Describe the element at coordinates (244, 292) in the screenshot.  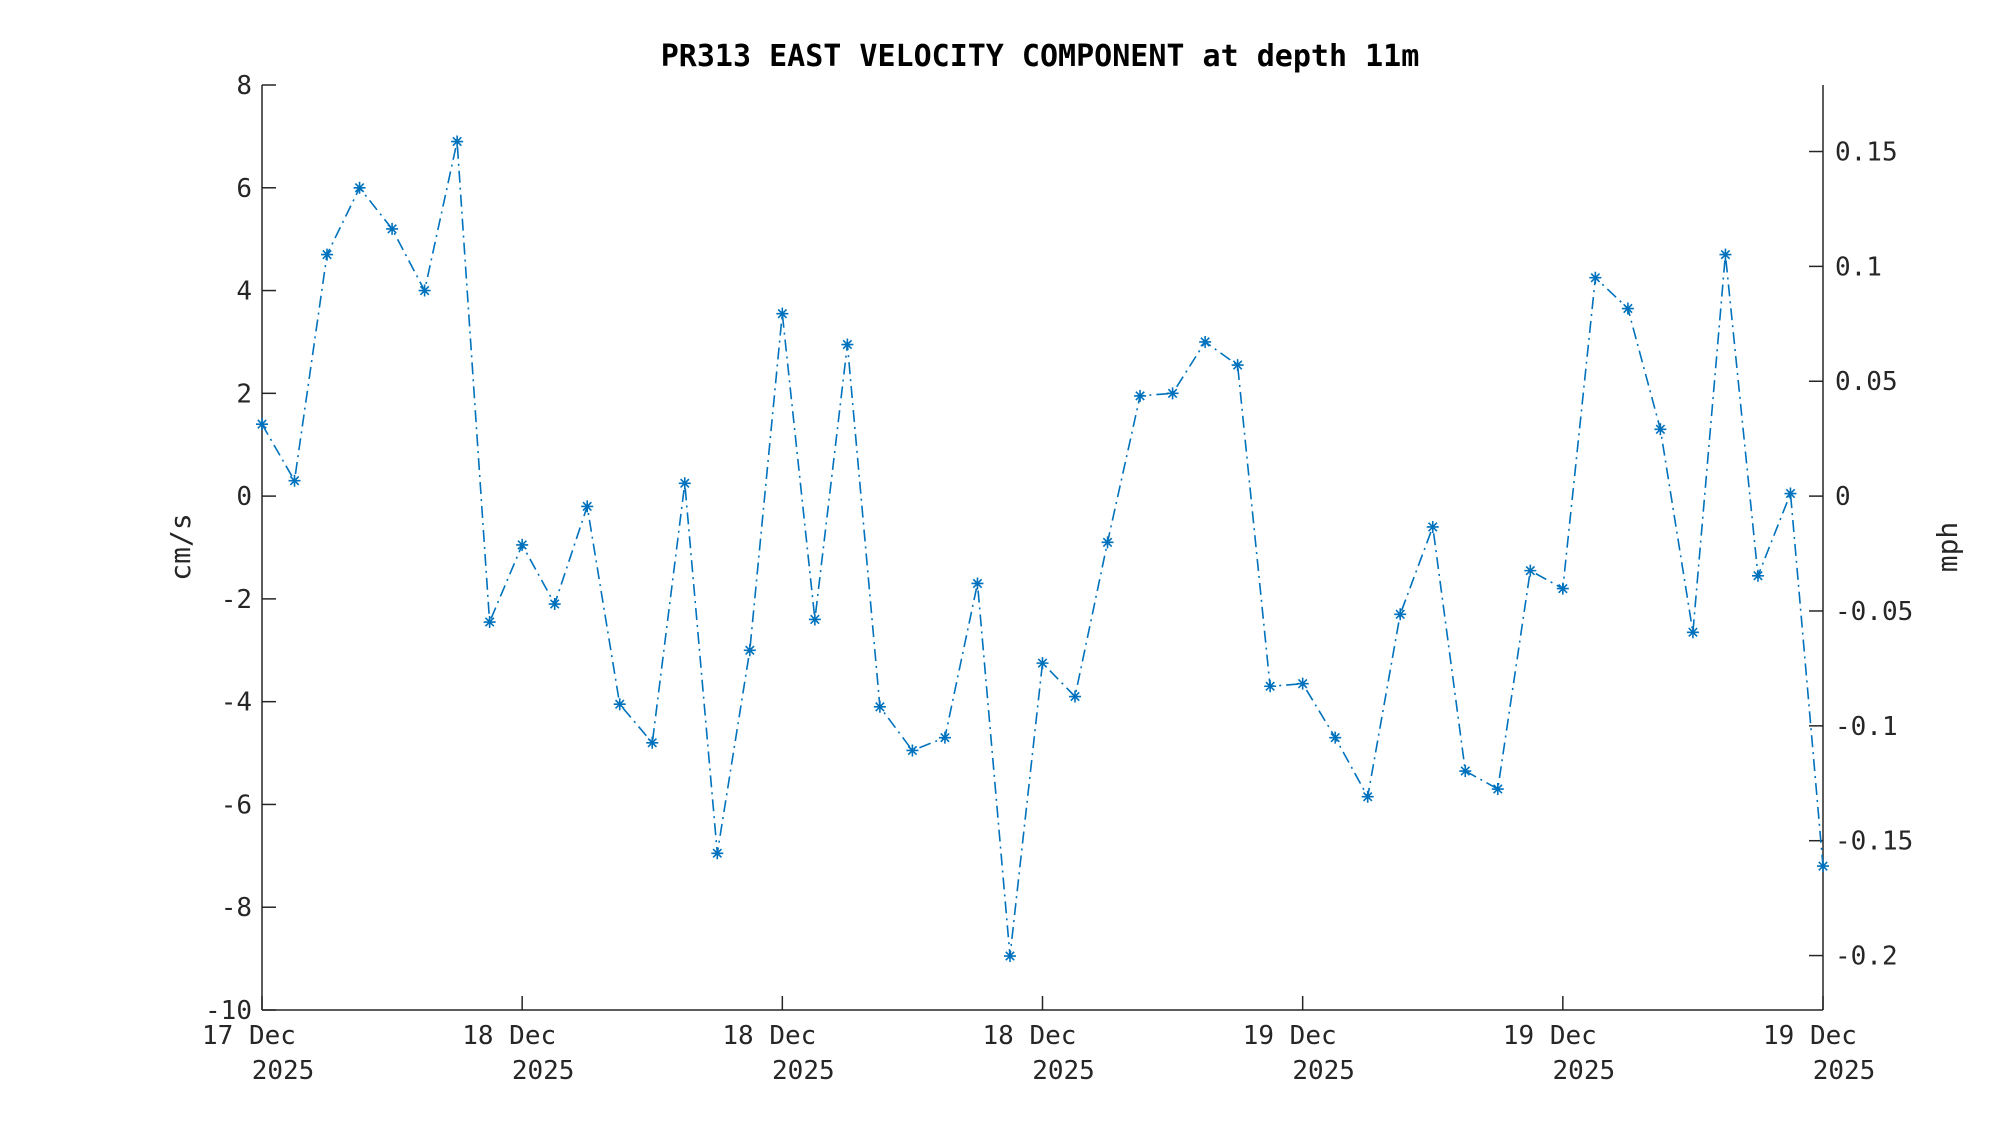
I see `y-tick-label-left: 4` at that location.